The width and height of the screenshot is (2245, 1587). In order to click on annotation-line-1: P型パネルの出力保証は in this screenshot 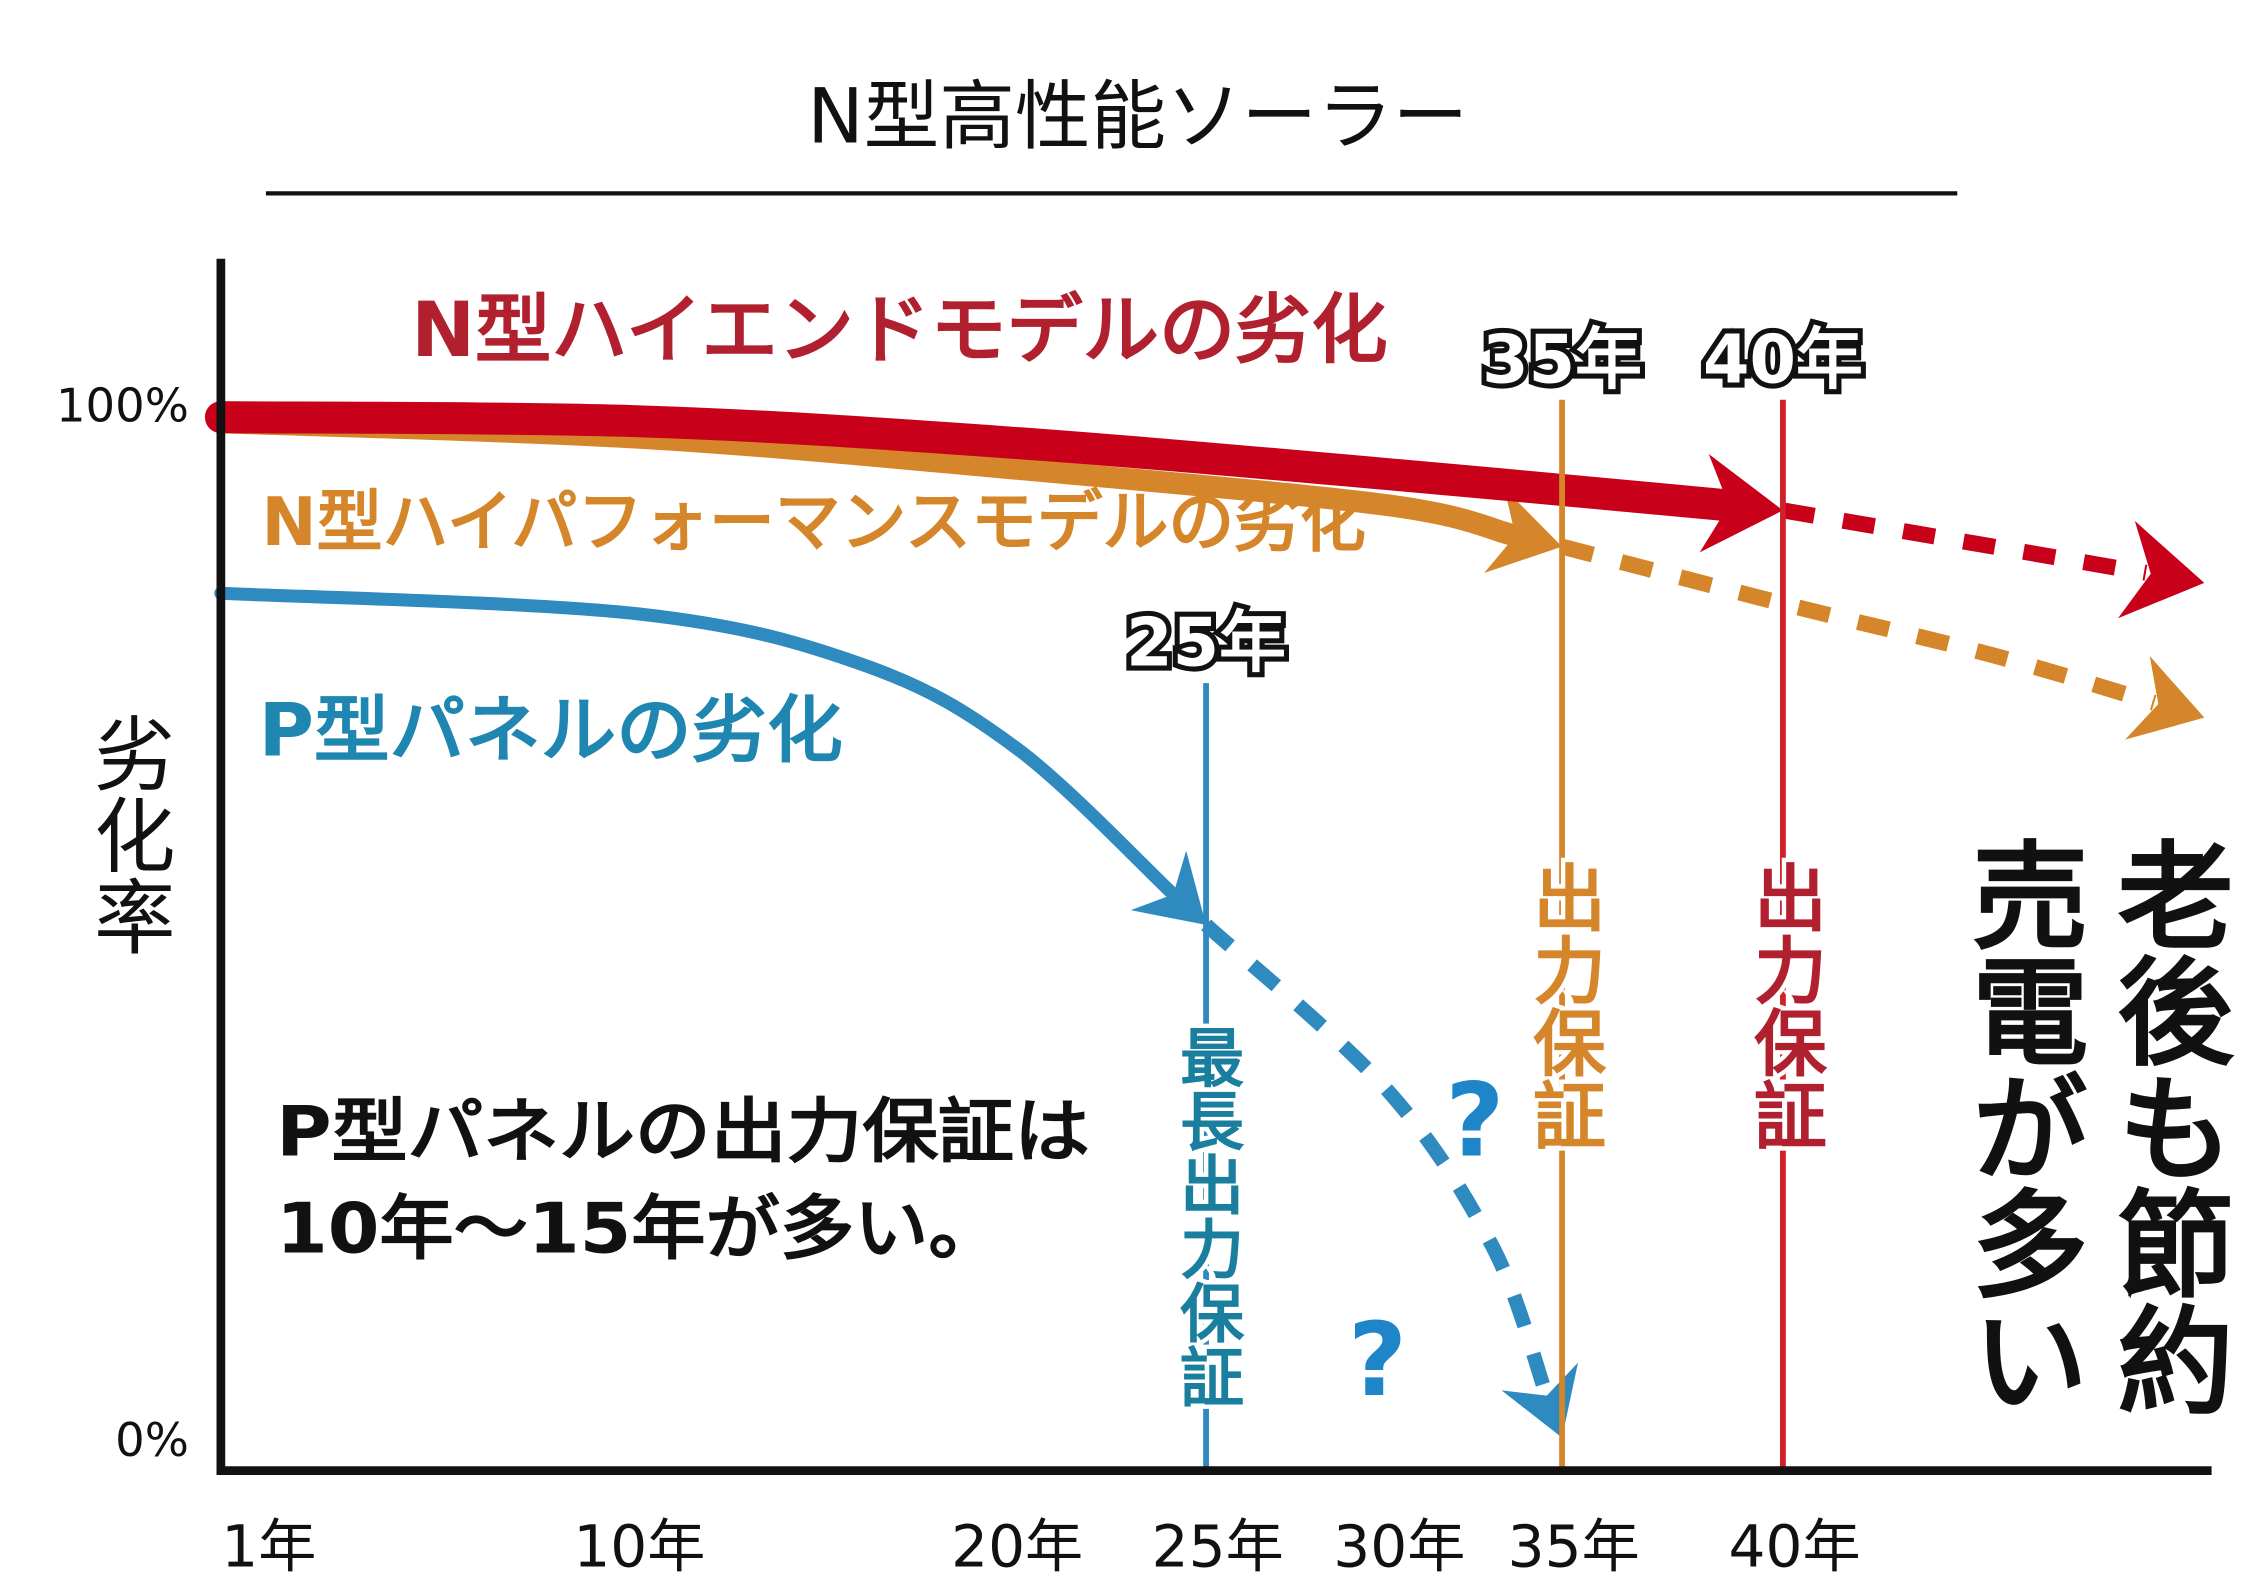, I will do `click(683, 1131)`.